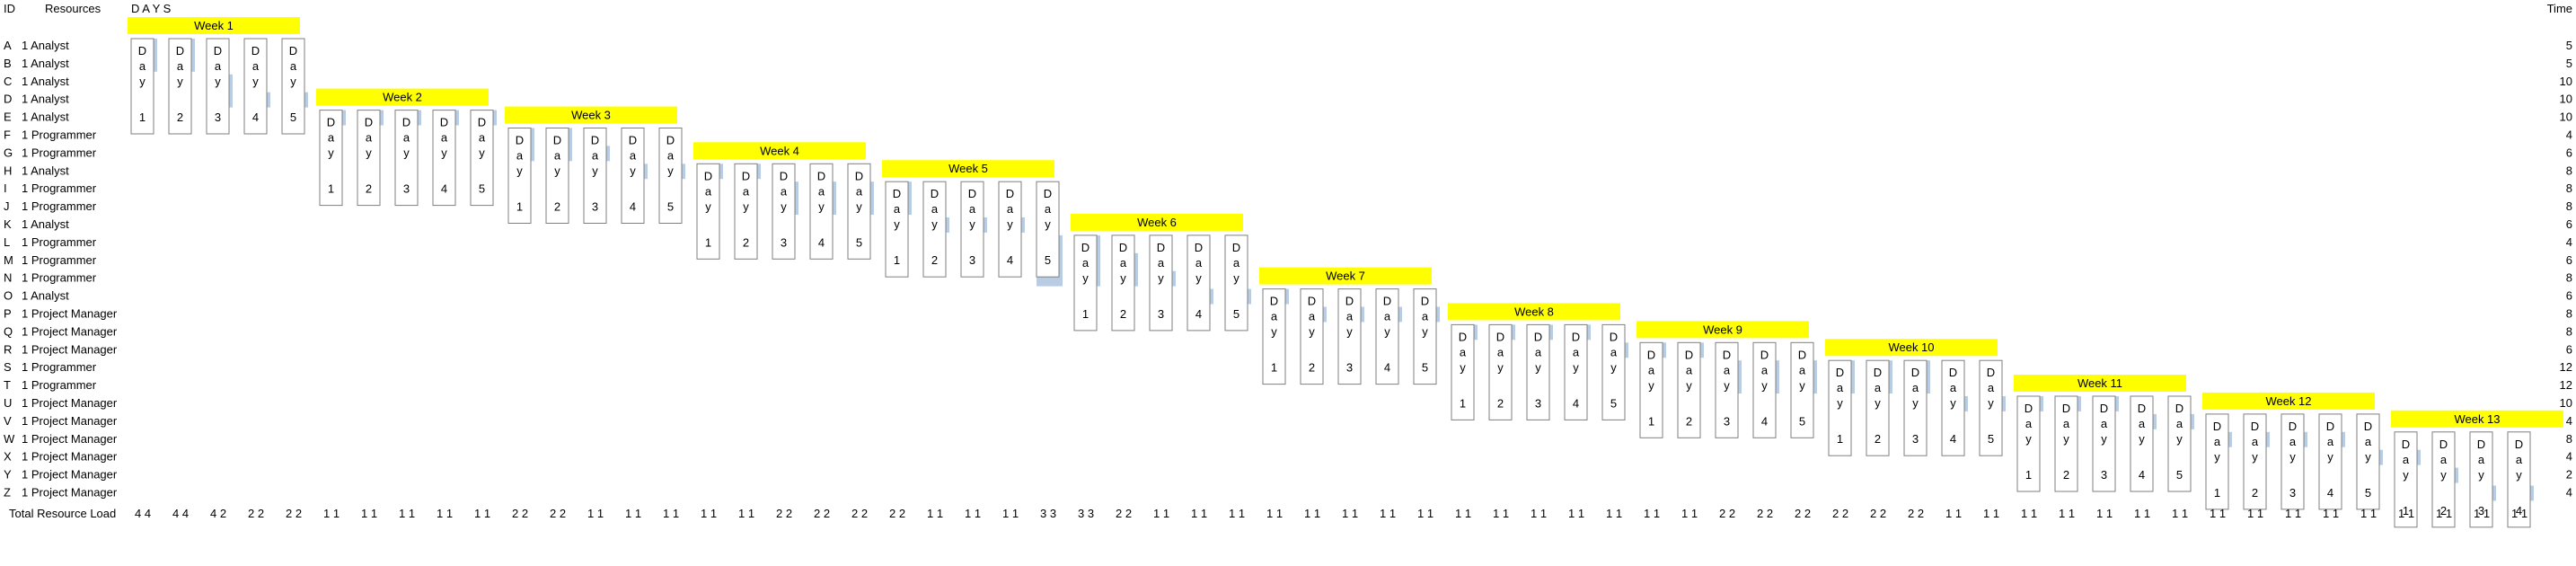 This screenshot has height=566, width=2576. I want to click on total-load-w1-d3: 4 2, so click(218, 513).